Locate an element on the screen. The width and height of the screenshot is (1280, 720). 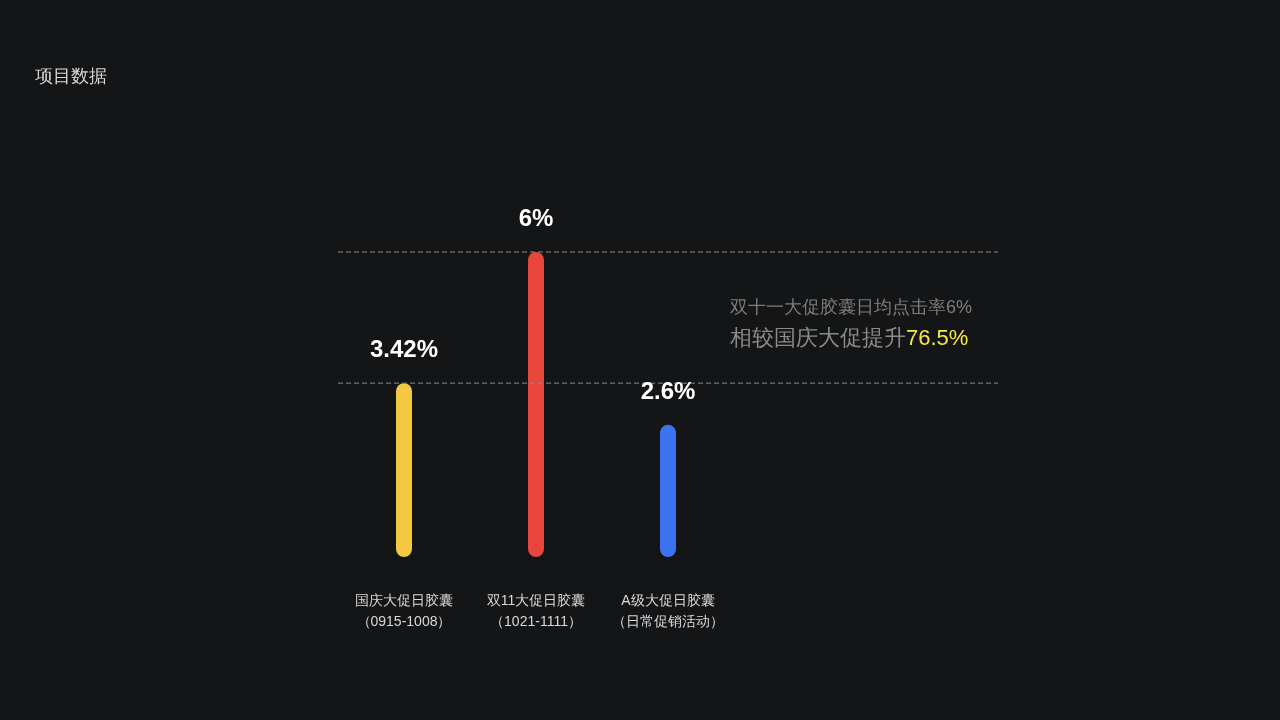
annotation: 双十一大促胶囊日均点击率6% is located at coordinates (851, 307).